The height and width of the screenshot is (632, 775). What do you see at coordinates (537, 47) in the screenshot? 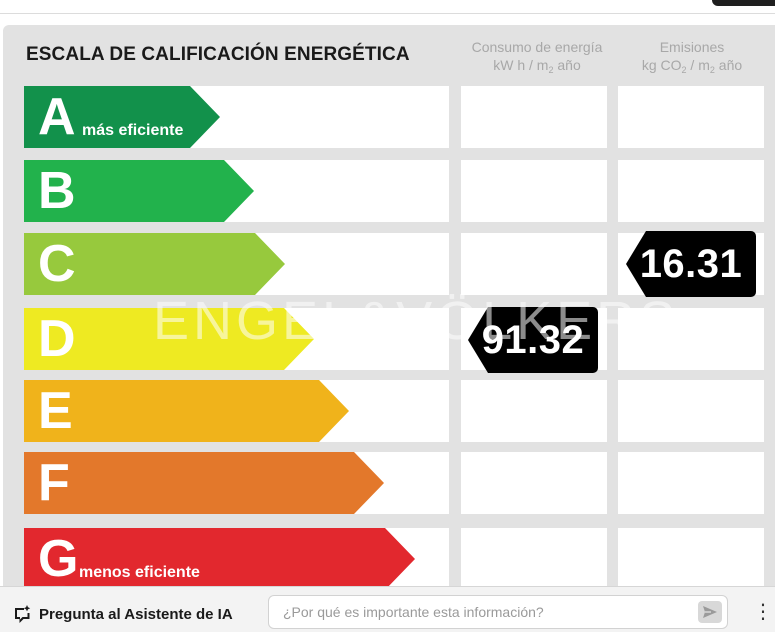
I see `consumption-header-line1: Consumo de energía` at bounding box center [537, 47].